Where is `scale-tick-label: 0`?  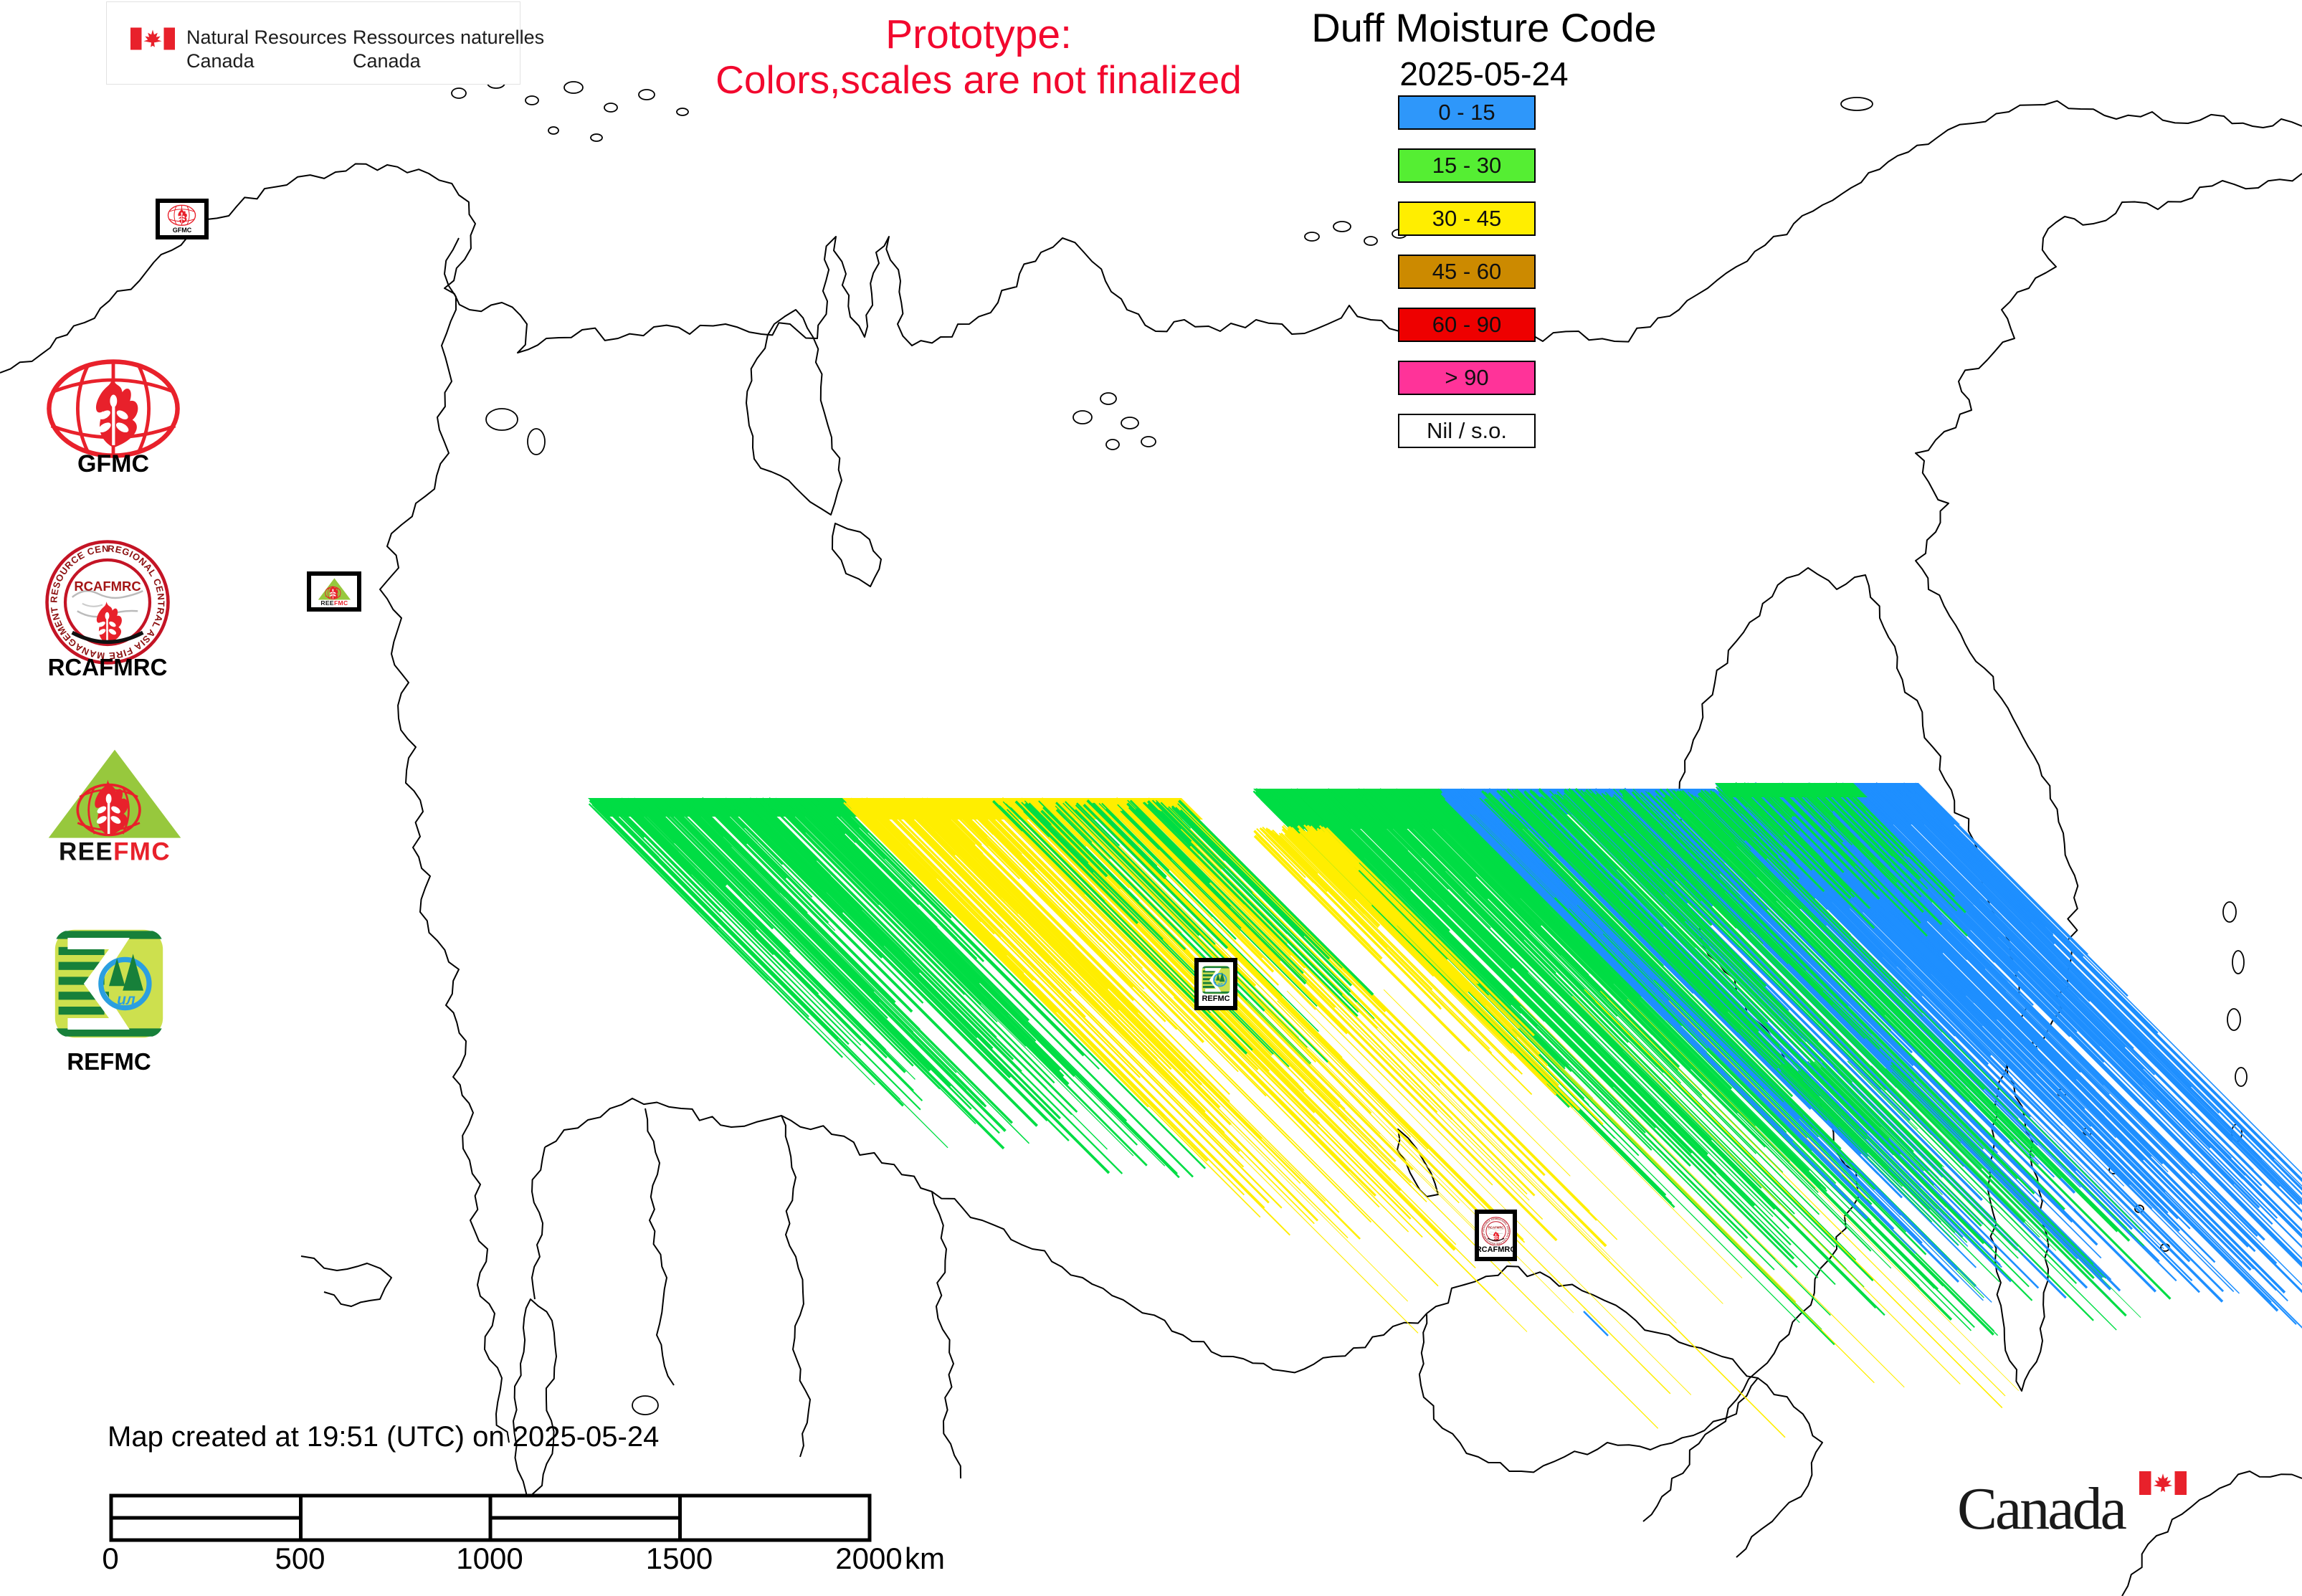
scale-tick-label: 0 is located at coordinates (111, 1558).